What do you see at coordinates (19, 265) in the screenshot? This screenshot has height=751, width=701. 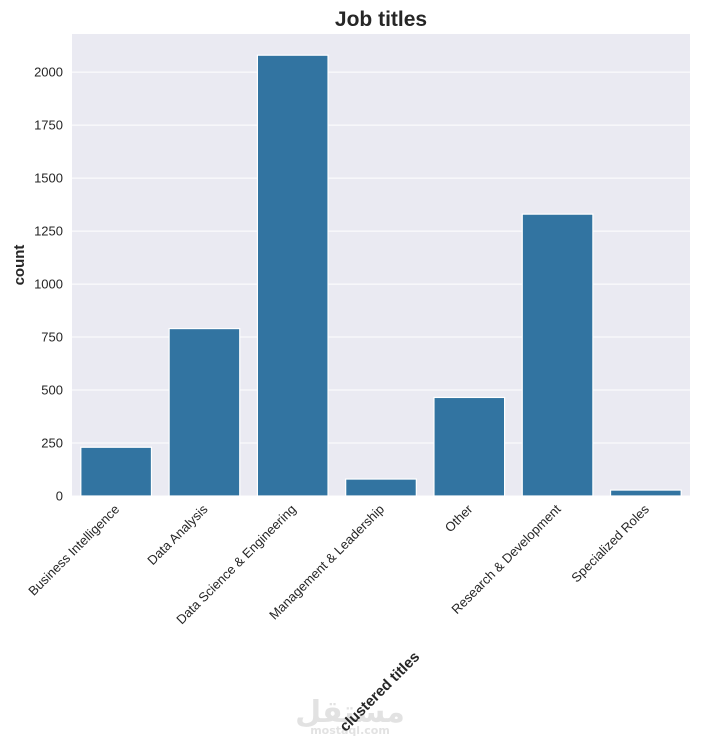 I see `y-axis-label: count` at bounding box center [19, 265].